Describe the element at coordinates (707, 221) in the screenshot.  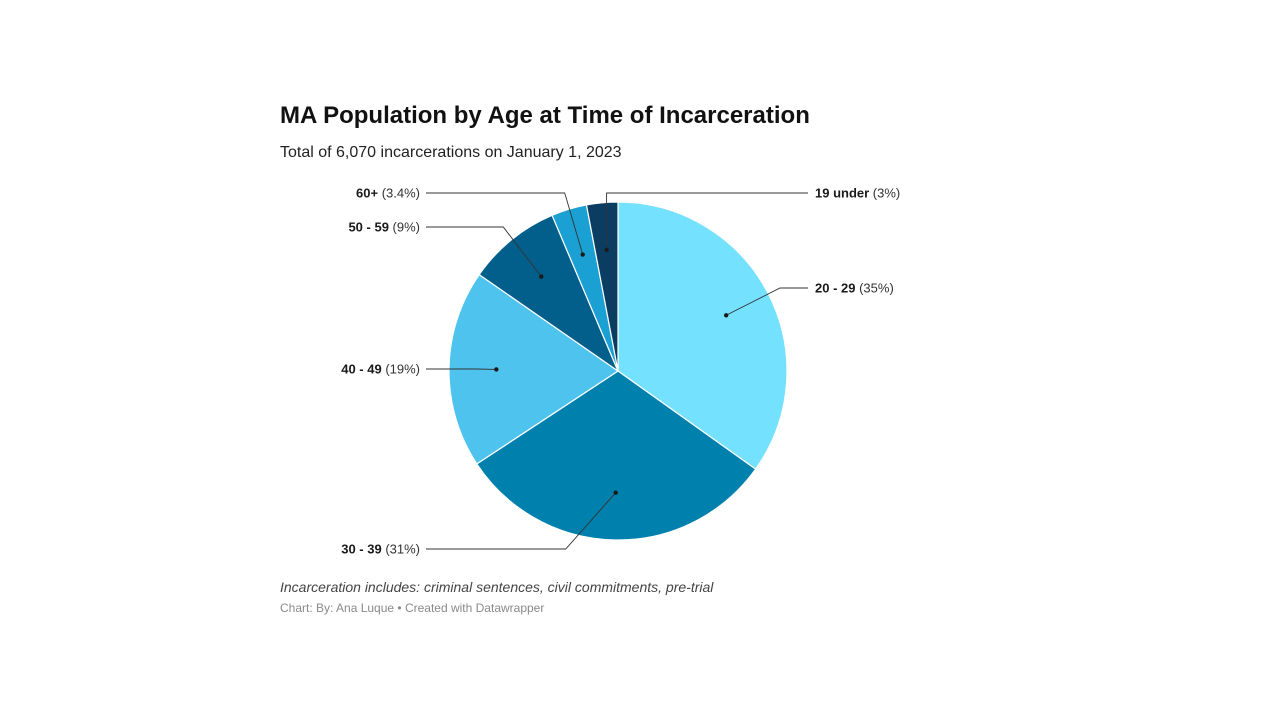
I see `leader-line-19-under` at that location.